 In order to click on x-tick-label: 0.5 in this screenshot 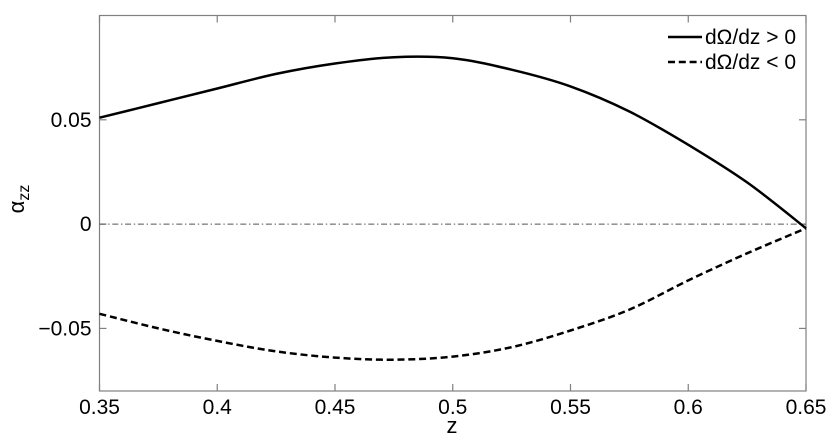, I will do `click(452, 407)`.